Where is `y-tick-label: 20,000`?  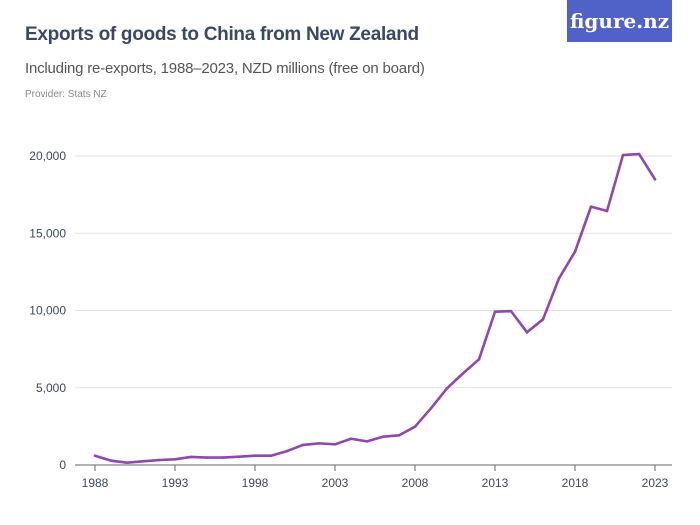
y-tick-label: 20,000 is located at coordinates (47, 156).